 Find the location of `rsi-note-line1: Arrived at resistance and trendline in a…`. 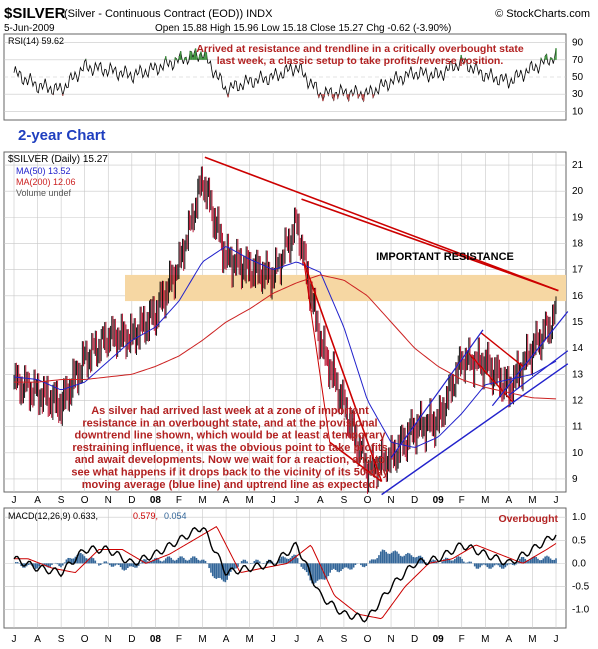

rsi-note-line1: Arrived at resistance and trendline in a… is located at coordinates (360, 49).